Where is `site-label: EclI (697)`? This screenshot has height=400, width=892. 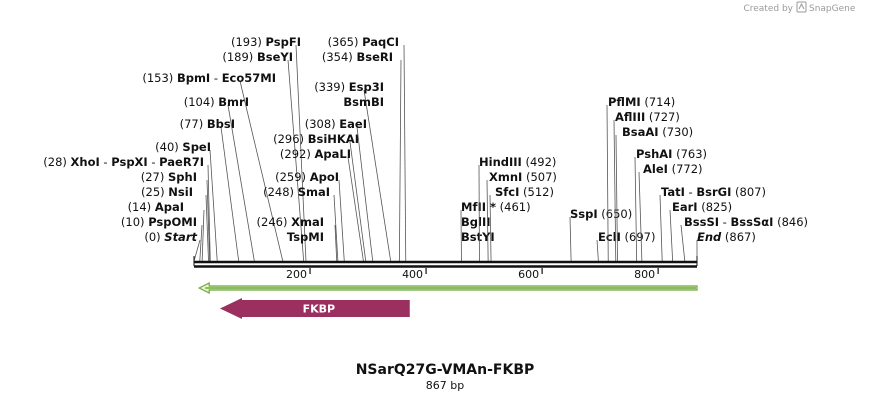 site-label: EclI (697) is located at coordinates (627, 237).